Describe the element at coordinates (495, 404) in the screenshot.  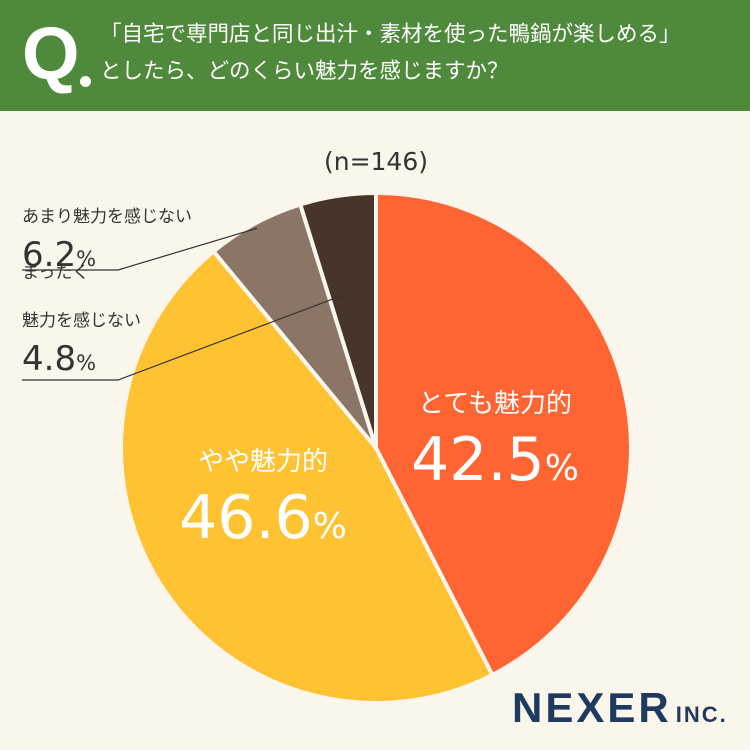
I see `slice-label-1: とても魅力的` at that location.